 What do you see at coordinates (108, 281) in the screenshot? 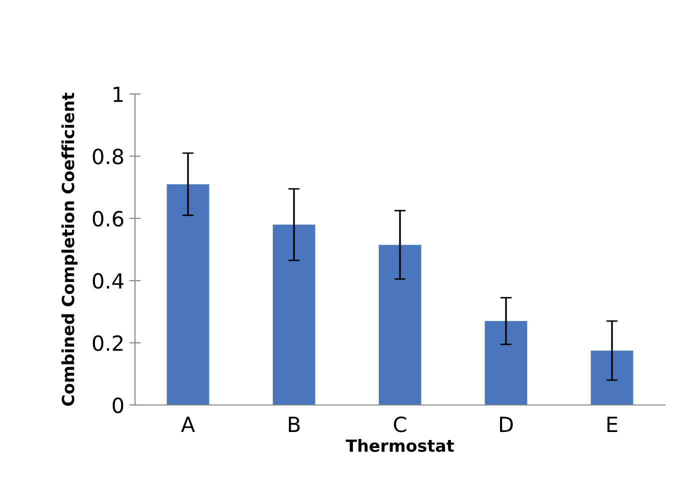
I see `y-tick-label: 0.4` at bounding box center [108, 281].